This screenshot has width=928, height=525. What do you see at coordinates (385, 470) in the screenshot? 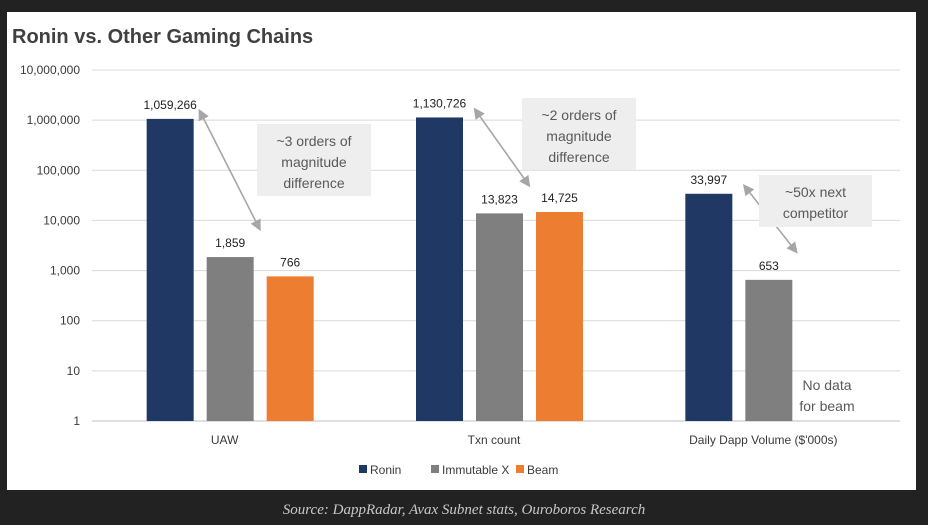
I see `legend-label: Ronin` at bounding box center [385, 470].